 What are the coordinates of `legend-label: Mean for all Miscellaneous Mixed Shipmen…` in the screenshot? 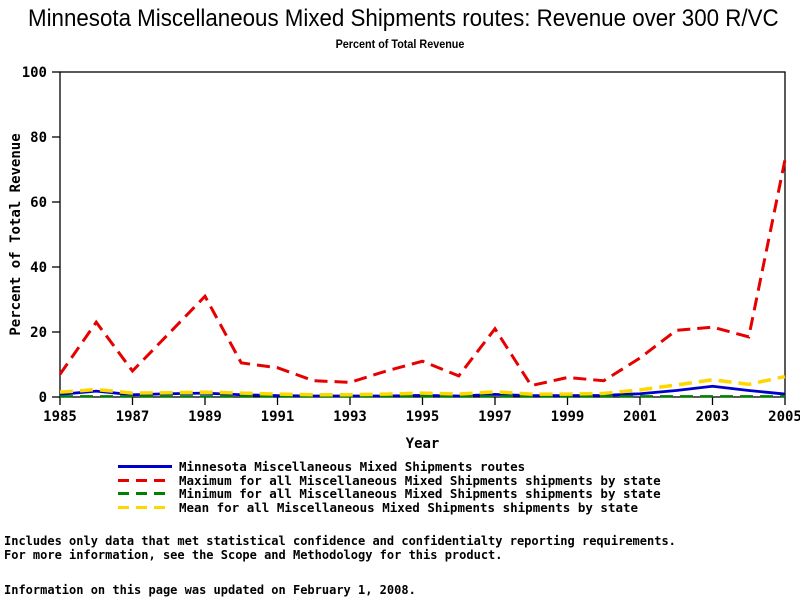 It's located at (409, 507).